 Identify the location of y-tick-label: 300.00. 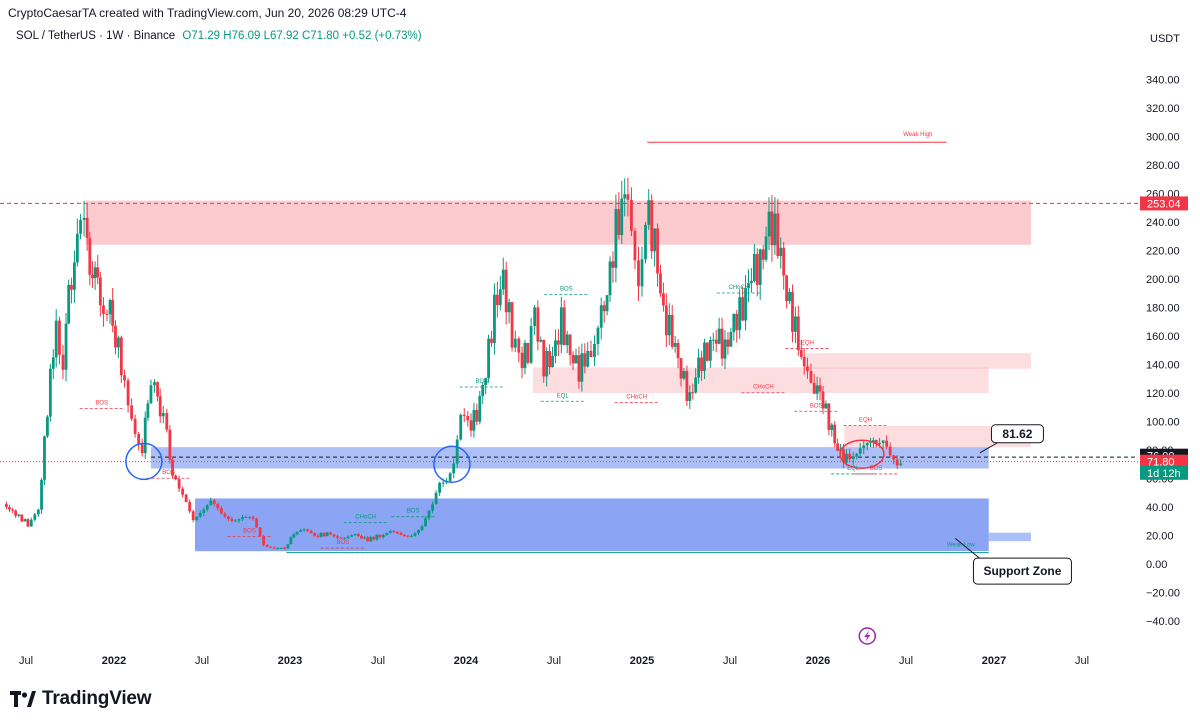
(1163, 138).